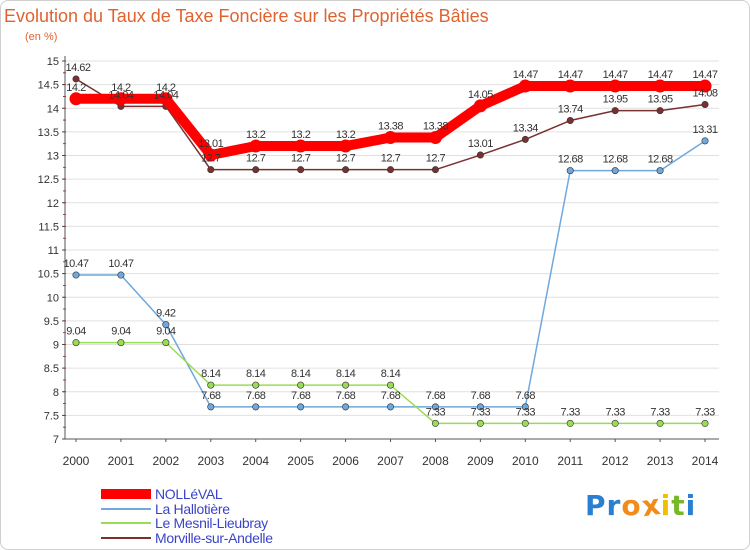 Image resolution: width=750 pixels, height=550 pixels. I want to click on y-tick-label: 8, so click(56, 393).